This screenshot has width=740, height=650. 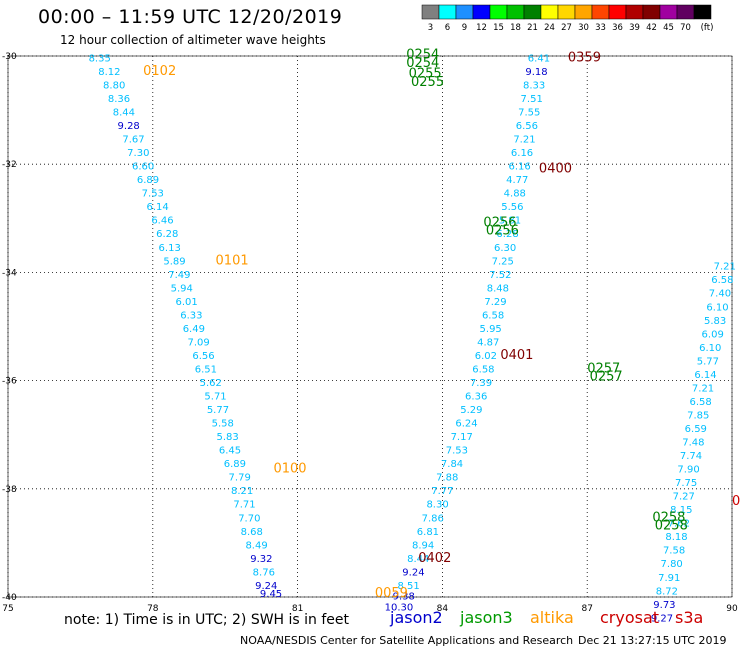 I want to click on legend-label: 9, so click(x=464, y=28).